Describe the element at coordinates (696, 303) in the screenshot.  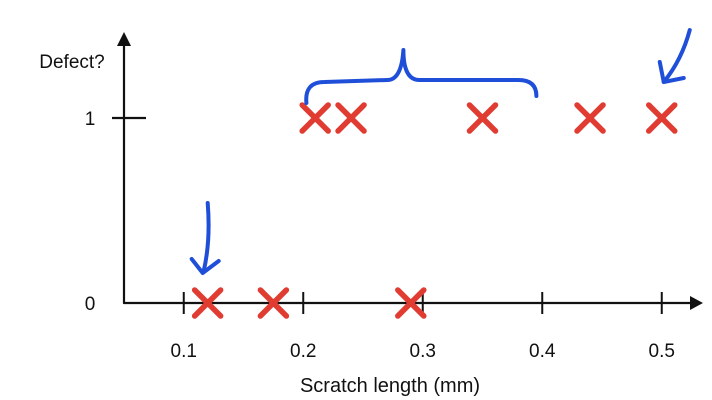
I see `x-axis-arrowhead` at that location.